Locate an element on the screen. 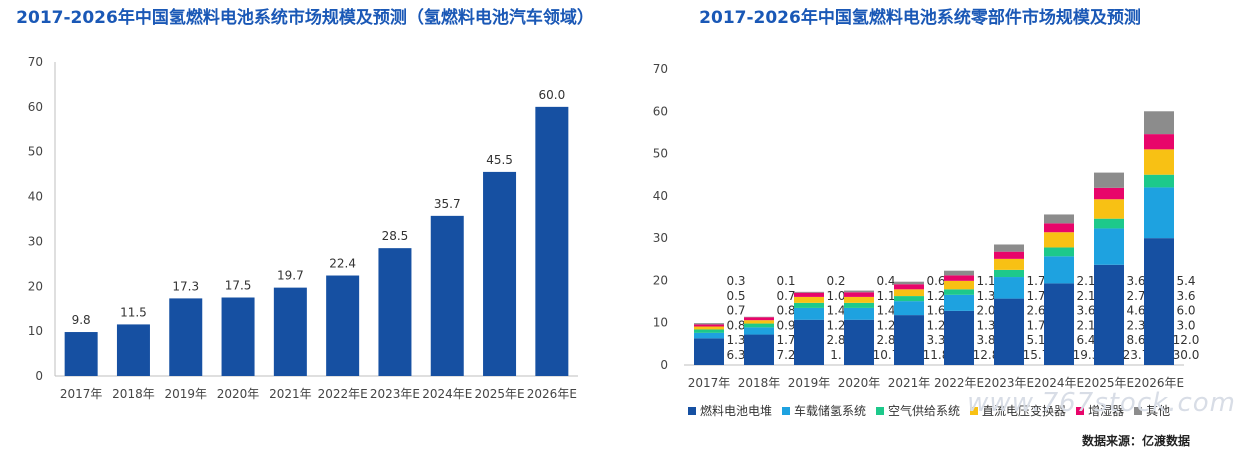 The width and height of the screenshot is (1248, 460). data-label: 35.7 is located at coordinates (447, 204).